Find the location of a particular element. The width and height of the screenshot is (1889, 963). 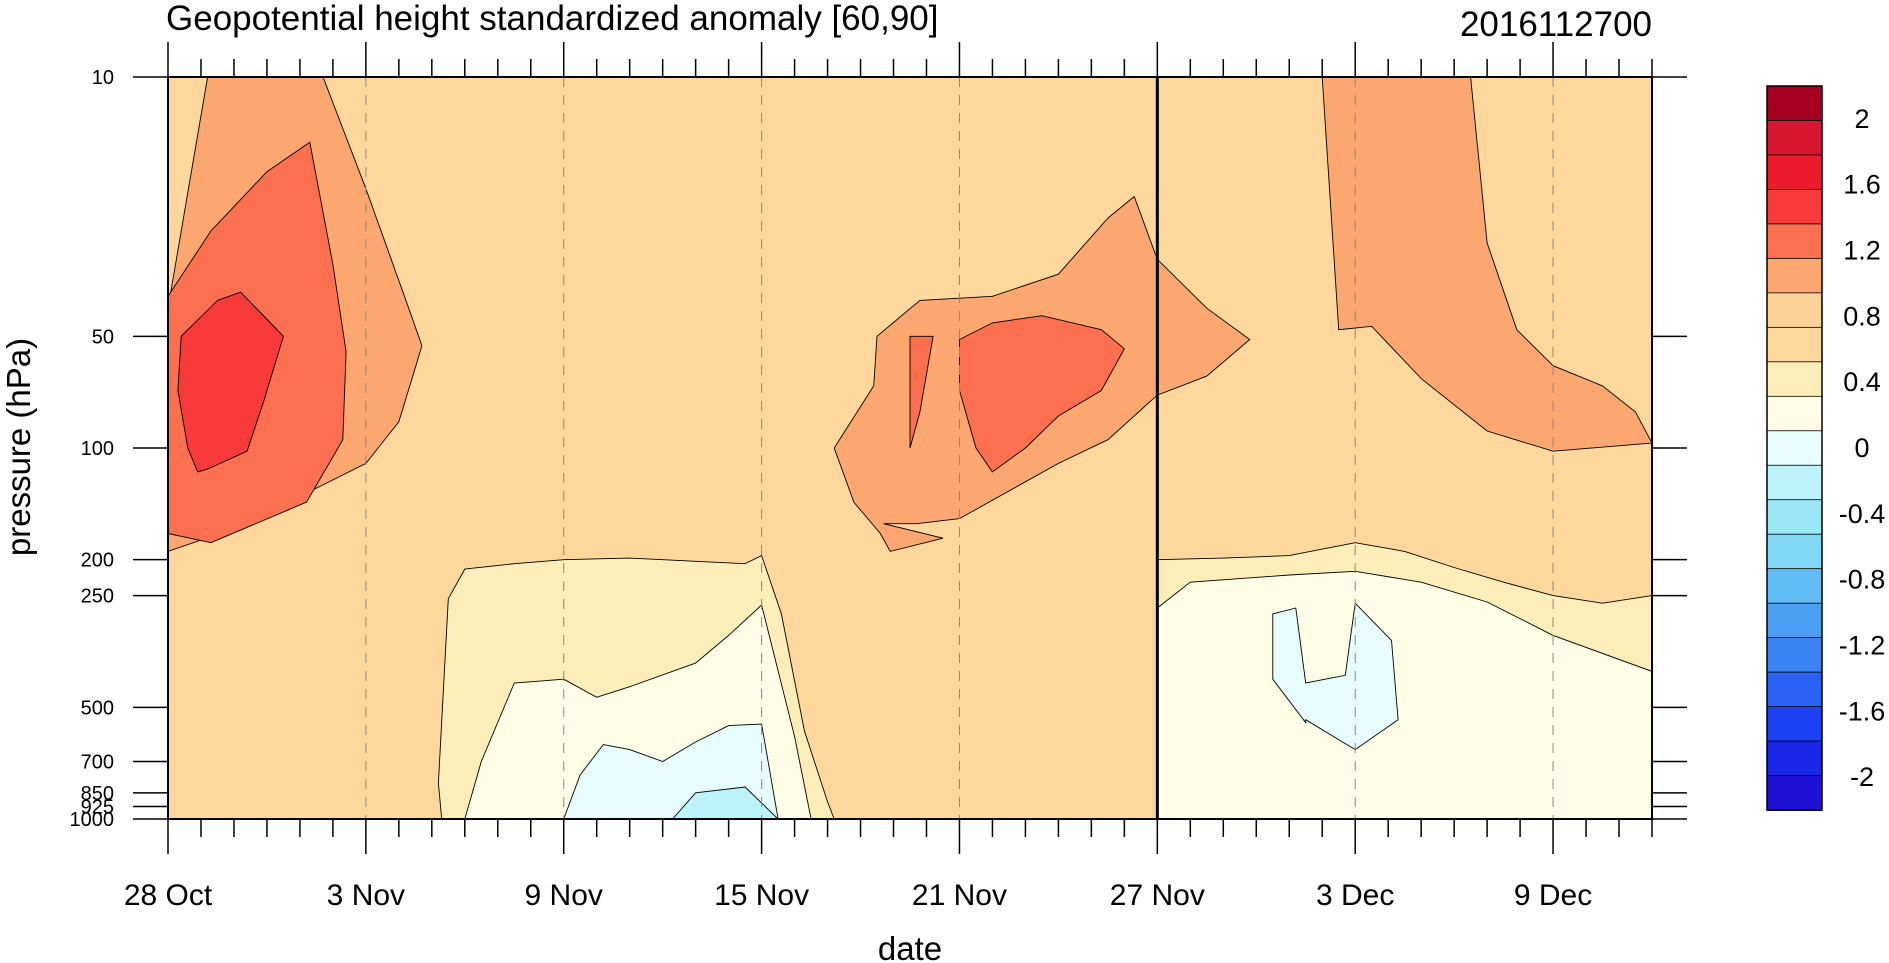

x-axis-label: date is located at coordinates (910, 946).